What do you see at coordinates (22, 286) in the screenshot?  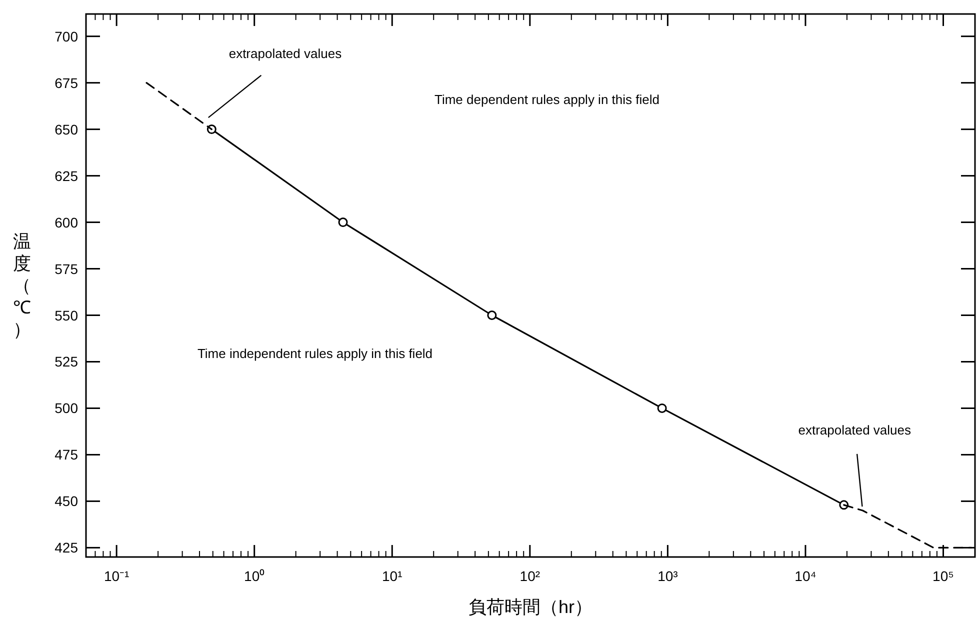 I see `y-axis-title: 温度（℃）` at bounding box center [22, 286].